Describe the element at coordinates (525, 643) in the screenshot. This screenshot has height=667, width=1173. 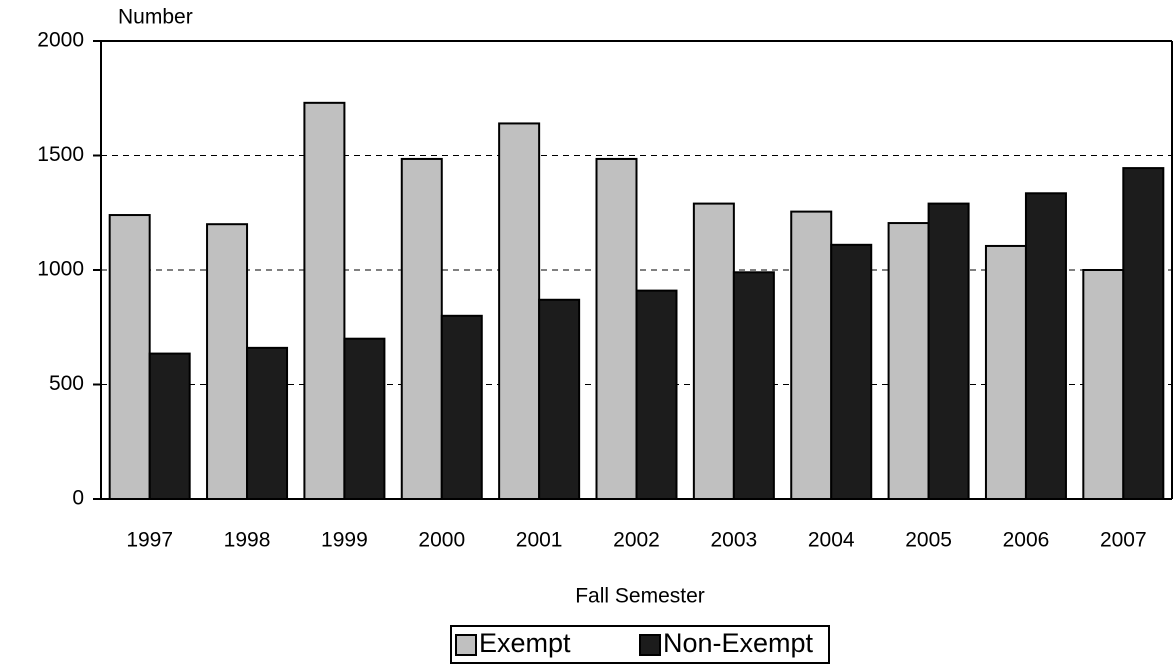
I see `legend-label: Exempt` at that location.